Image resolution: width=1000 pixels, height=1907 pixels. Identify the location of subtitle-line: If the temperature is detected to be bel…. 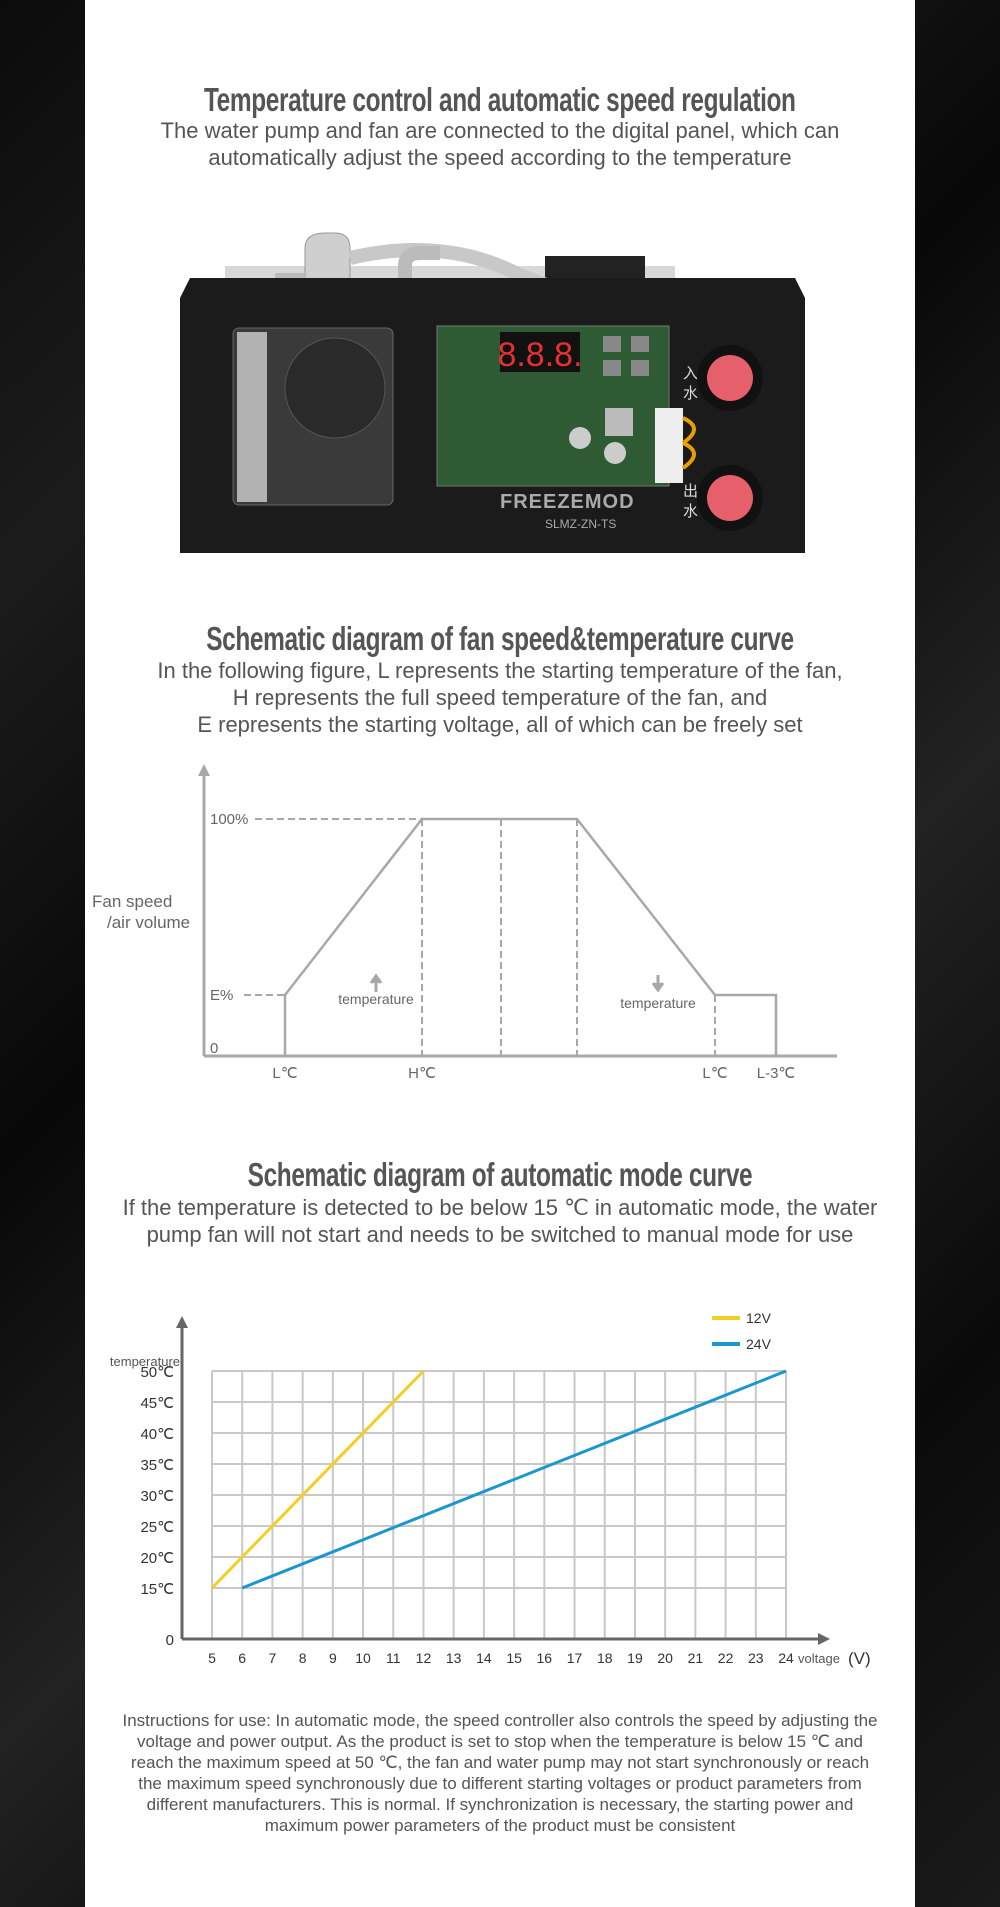
(500, 1207).